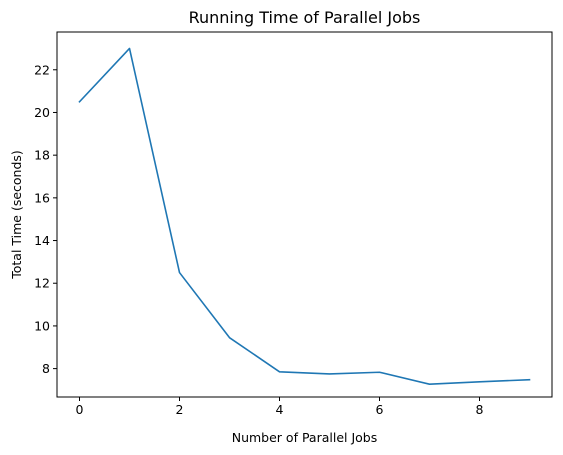 The width and height of the screenshot is (563, 455). What do you see at coordinates (42, 283) in the screenshot?
I see `y-tick-label: 12` at bounding box center [42, 283].